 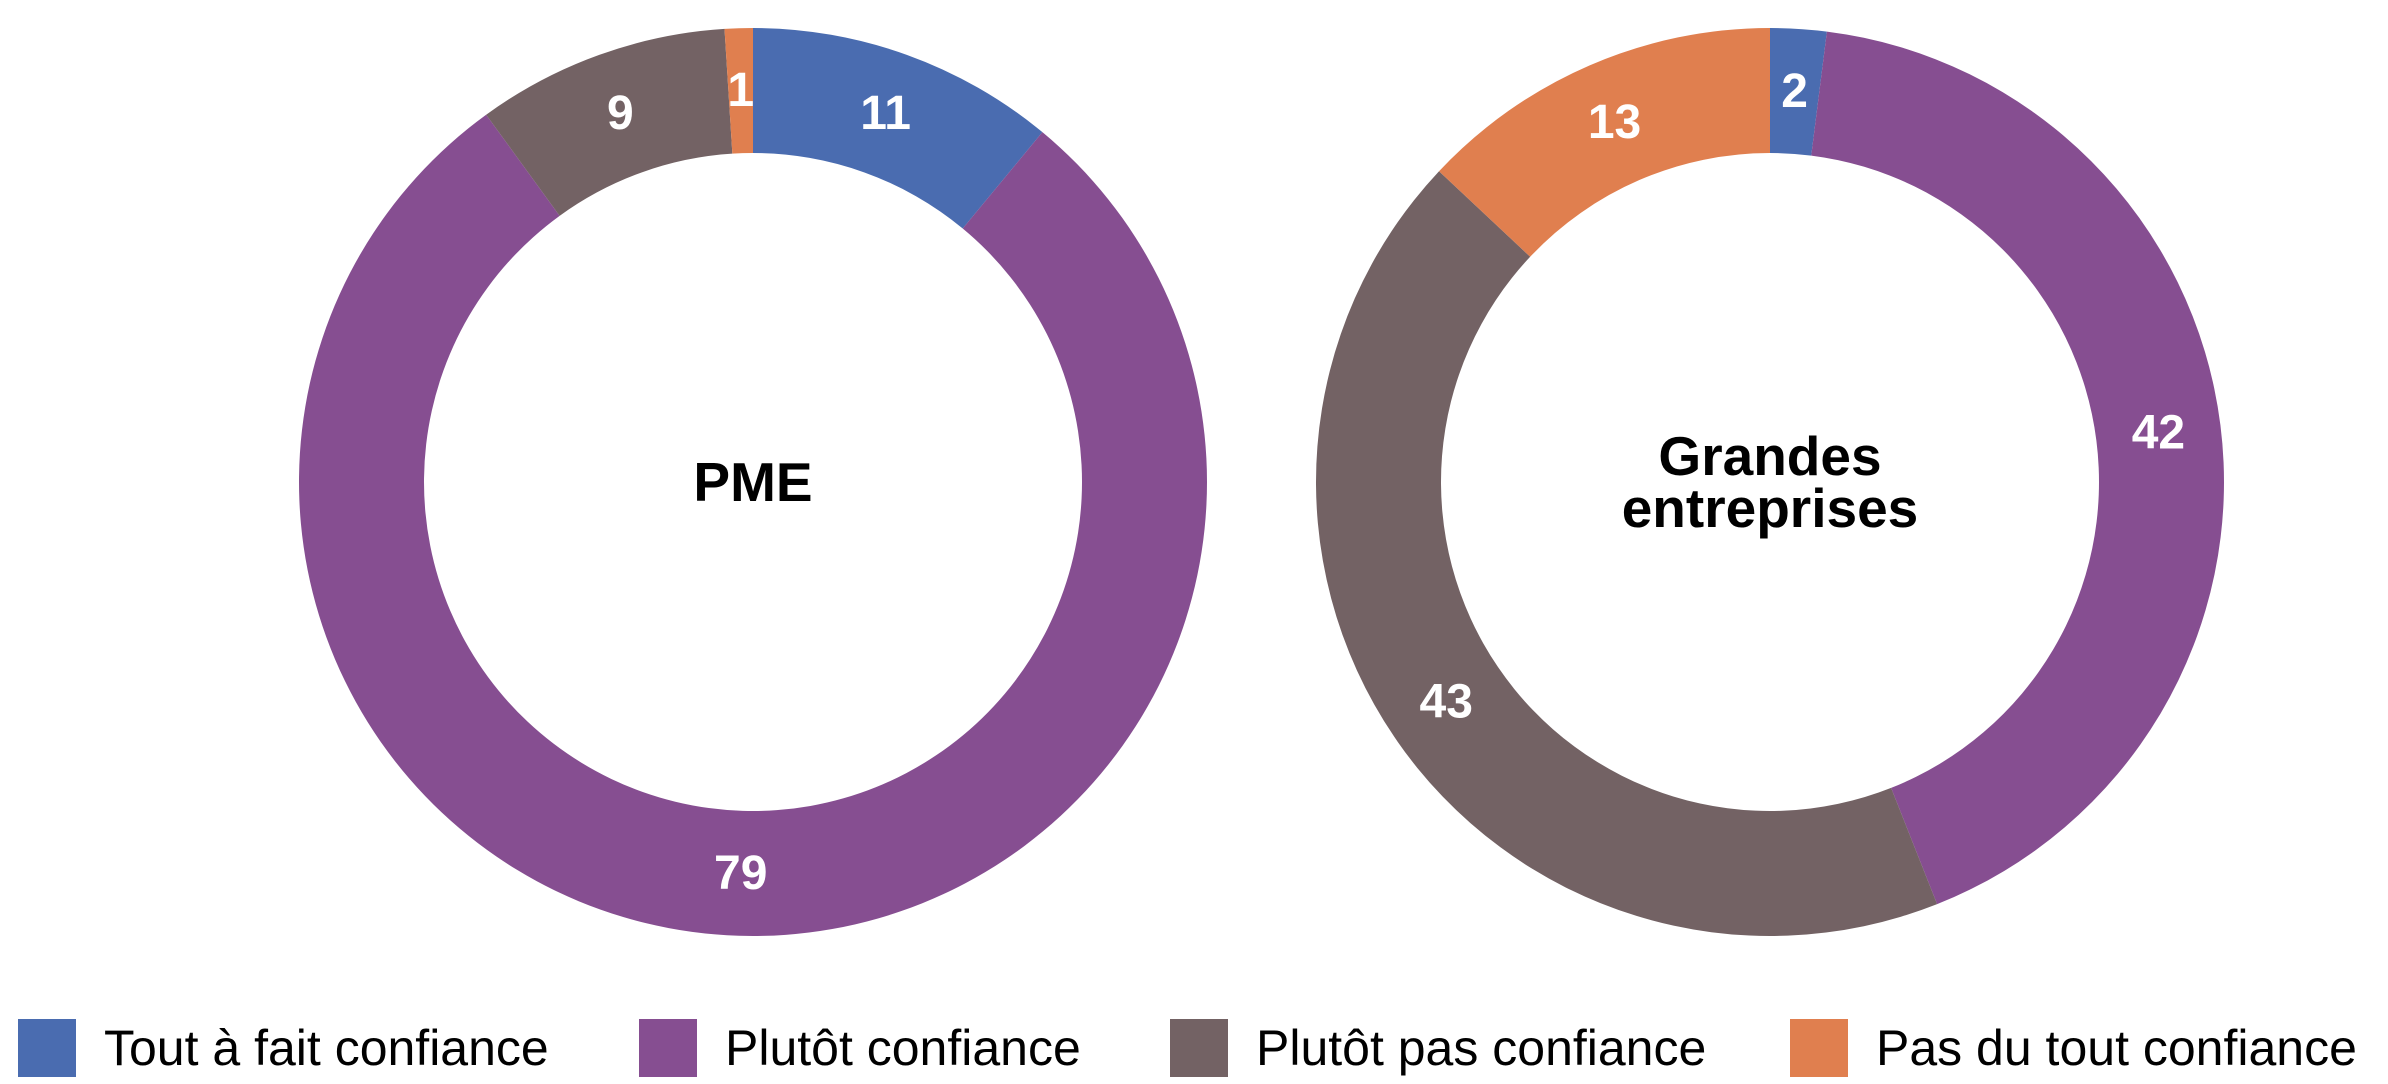 I want to click on value-label: 9, so click(x=620, y=113).